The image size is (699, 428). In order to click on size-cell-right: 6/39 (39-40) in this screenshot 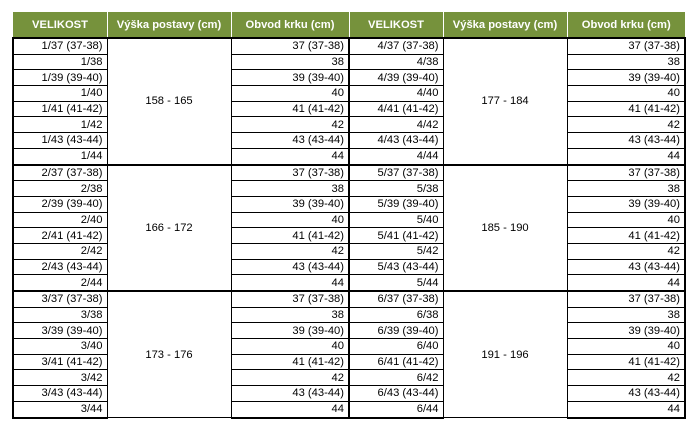, I will do `click(396, 331)`.